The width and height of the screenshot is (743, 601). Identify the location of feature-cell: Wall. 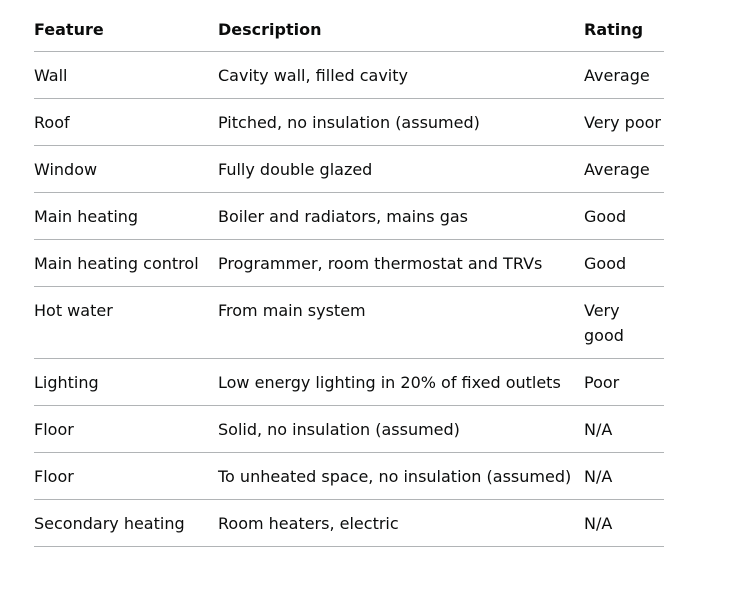
(126, 75).